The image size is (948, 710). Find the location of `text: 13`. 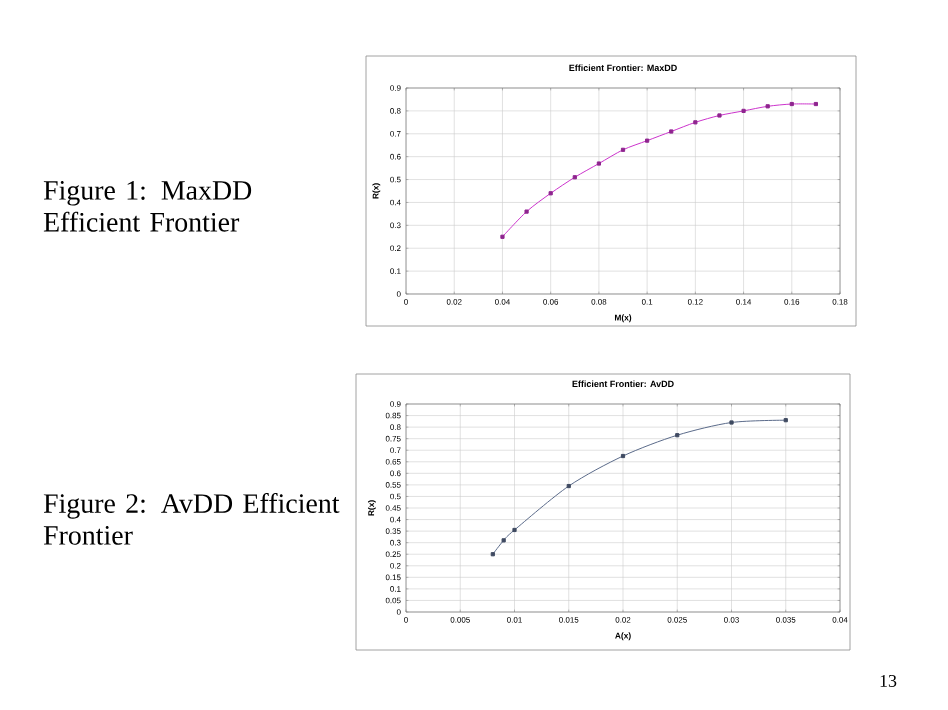

text: 13 is located at coordinates (888, 680).